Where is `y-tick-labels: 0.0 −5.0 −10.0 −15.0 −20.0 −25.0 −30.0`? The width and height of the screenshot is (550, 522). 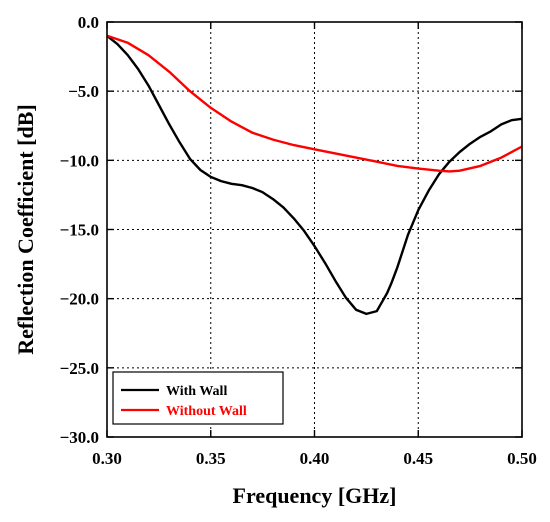 y-tick-labels: 0.0 −5.0 −10.0 −15.0 −20.0 −25.0 −30.0 is located at coordinates (79, 230).